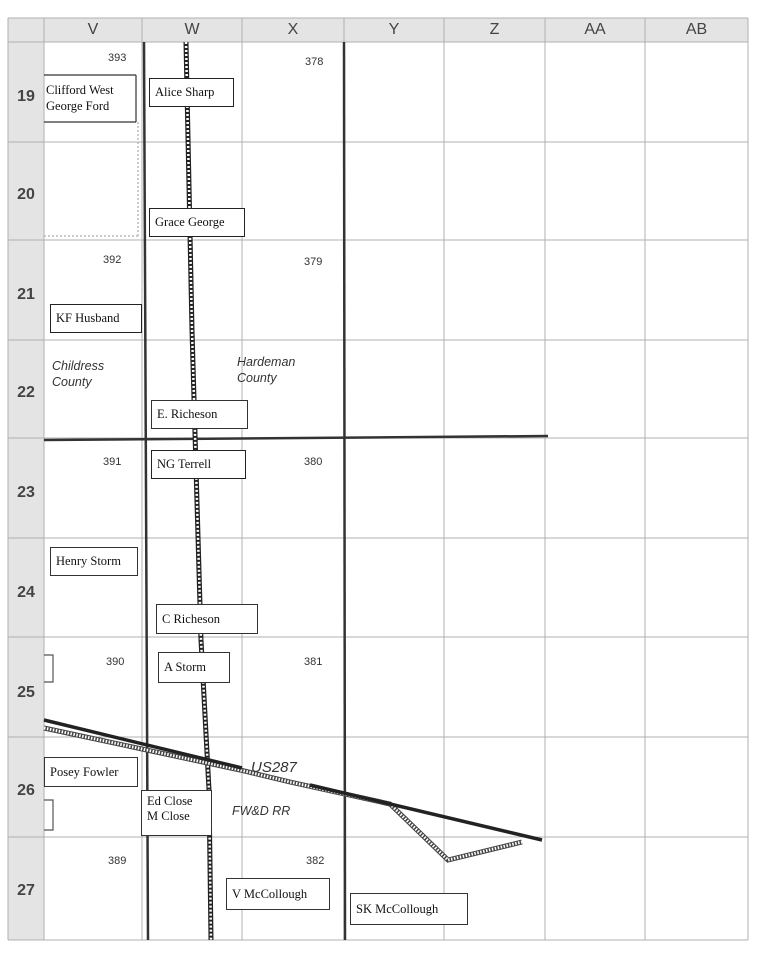  Describe the element at coordinates (199, 414) in the screenshot. I see `owner-label-e-richeson: E. Richeson` at that location.